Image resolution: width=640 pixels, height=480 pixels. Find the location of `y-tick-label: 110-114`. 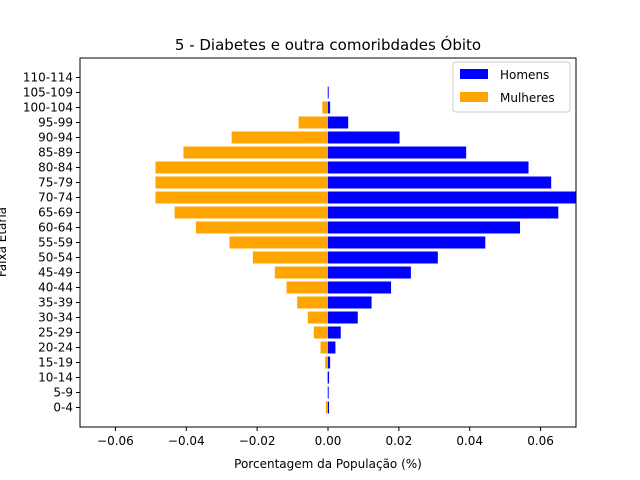

y-tick-label: 110-114 is located at coordinates (48, 78).